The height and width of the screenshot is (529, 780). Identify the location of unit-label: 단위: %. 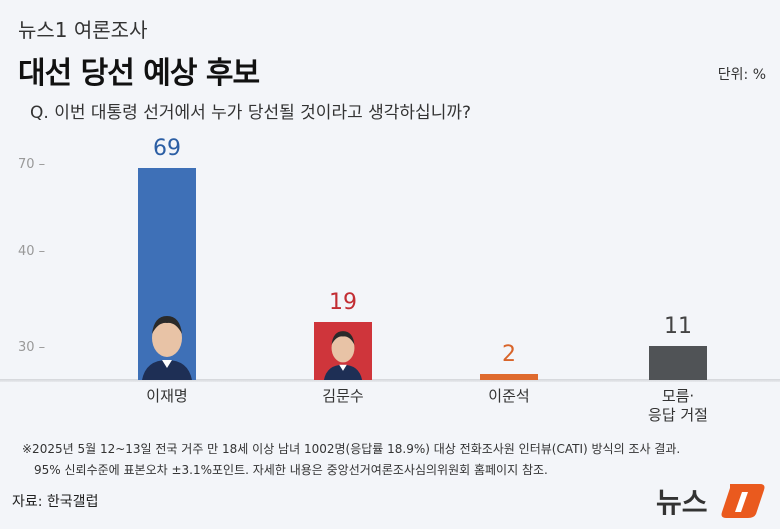
(741, 75).